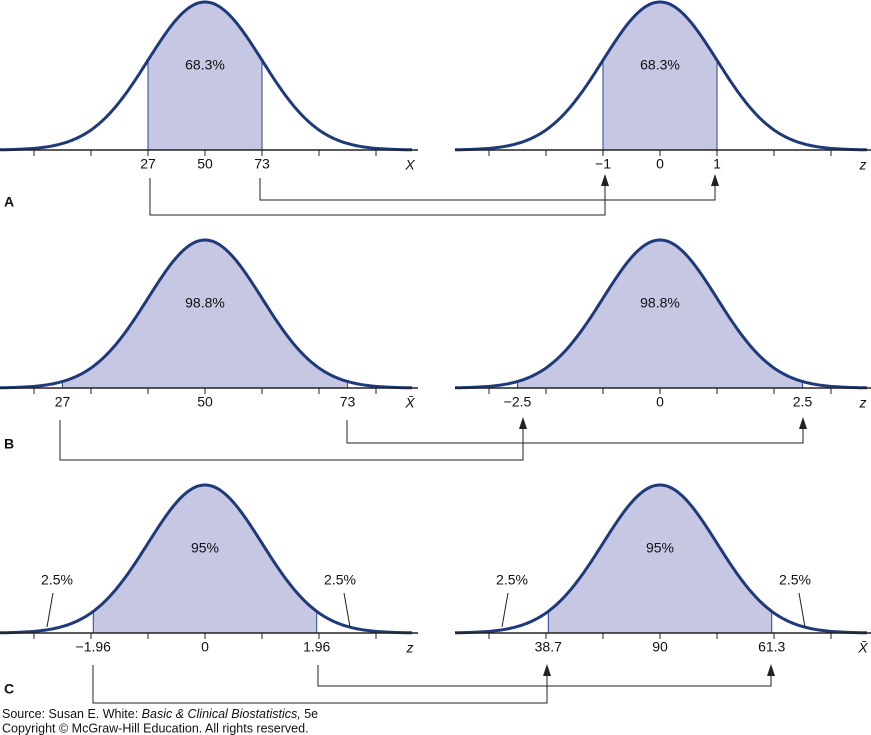 The width and height of the screenshot is (871, 735). Describe the element at coordinates (9, 202) in the screenshot. I see `panel-letter: A` at that location.